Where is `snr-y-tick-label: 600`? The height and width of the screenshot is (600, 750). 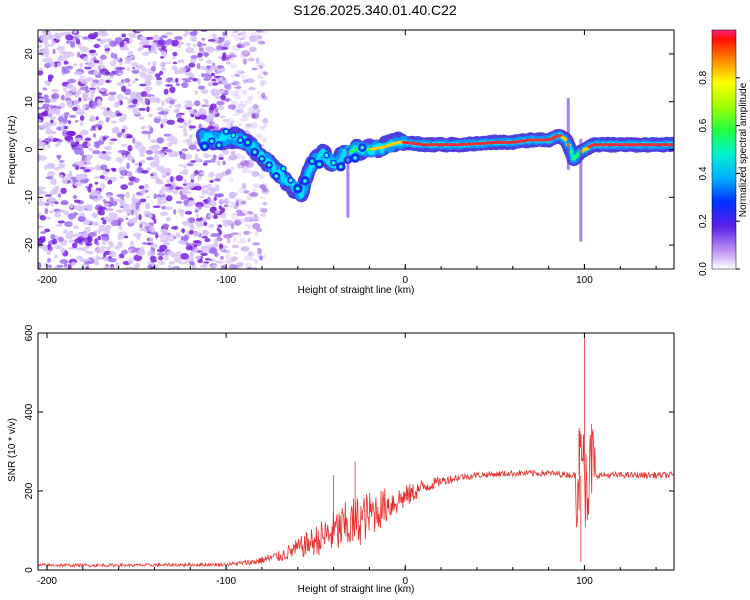 snr-y-tick-label: 600 is located at coordinates (29, 332).